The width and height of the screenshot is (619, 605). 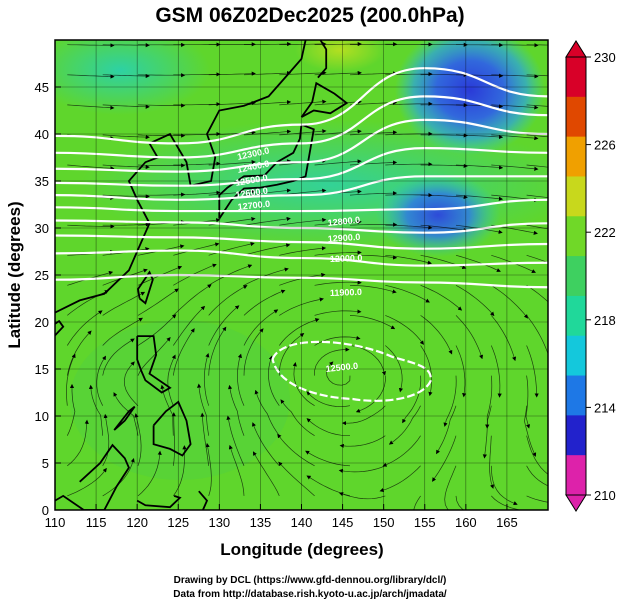 I want to click on x-axis-ticks: 110 115 120 125 130 135 140 145 150 155 160 165, so click(x=281, y=517).